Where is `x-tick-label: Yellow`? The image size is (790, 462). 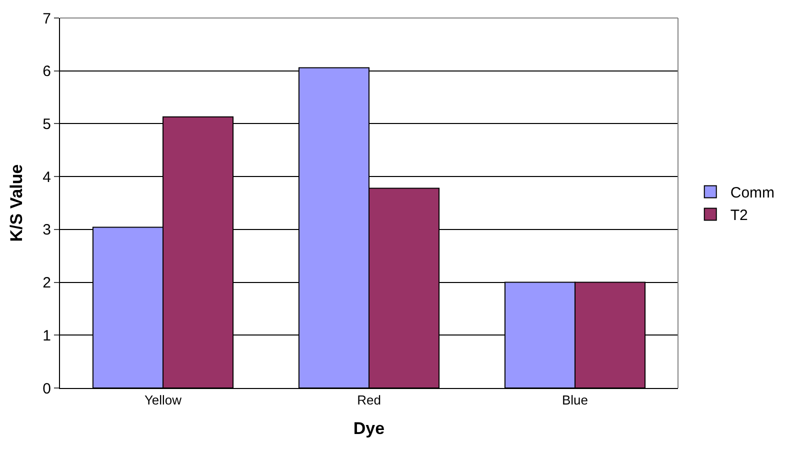 x-tick-label: Yellow is located at coordinates (163, 400).